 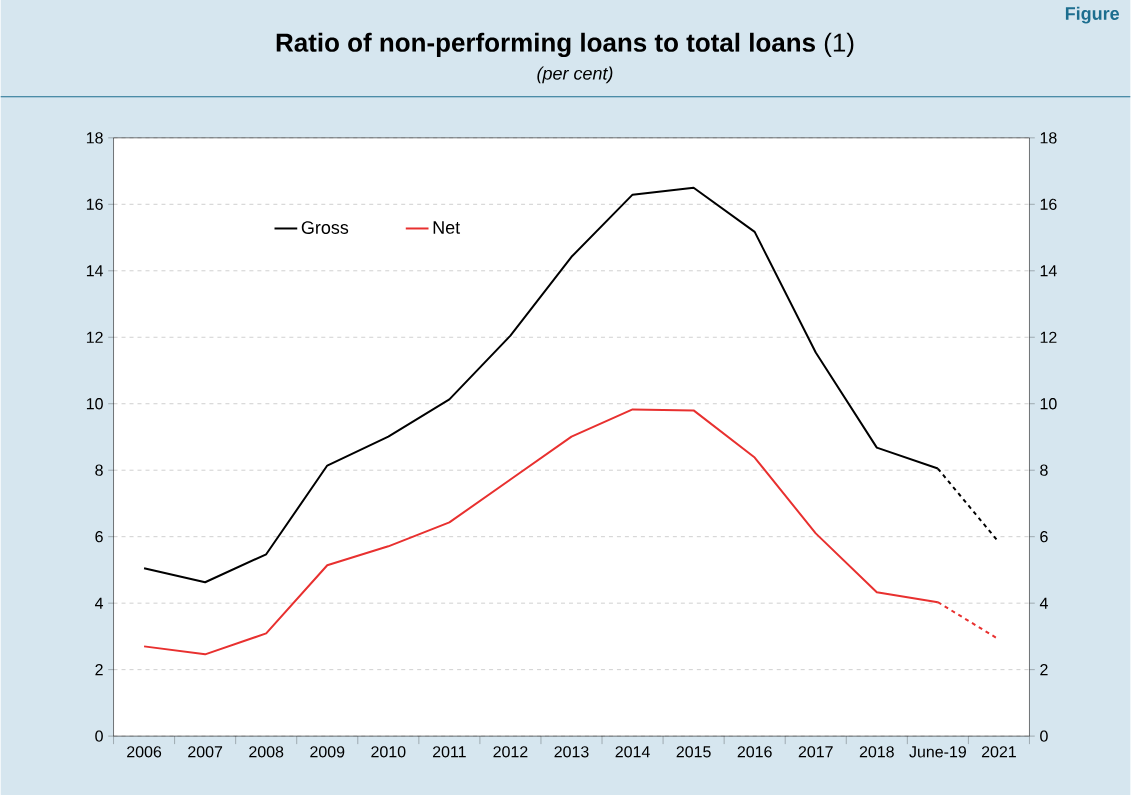 What do you see at coordinates (1043, 603) in the screenshot?
I see `y2-tick-label: 4` at bounding box center [1043, 603].